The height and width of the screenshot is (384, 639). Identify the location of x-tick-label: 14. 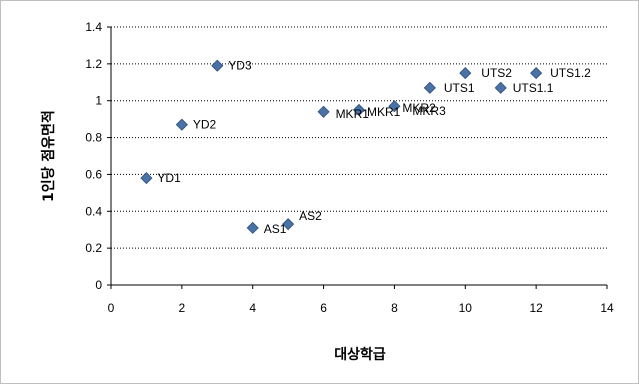
(607, 308).